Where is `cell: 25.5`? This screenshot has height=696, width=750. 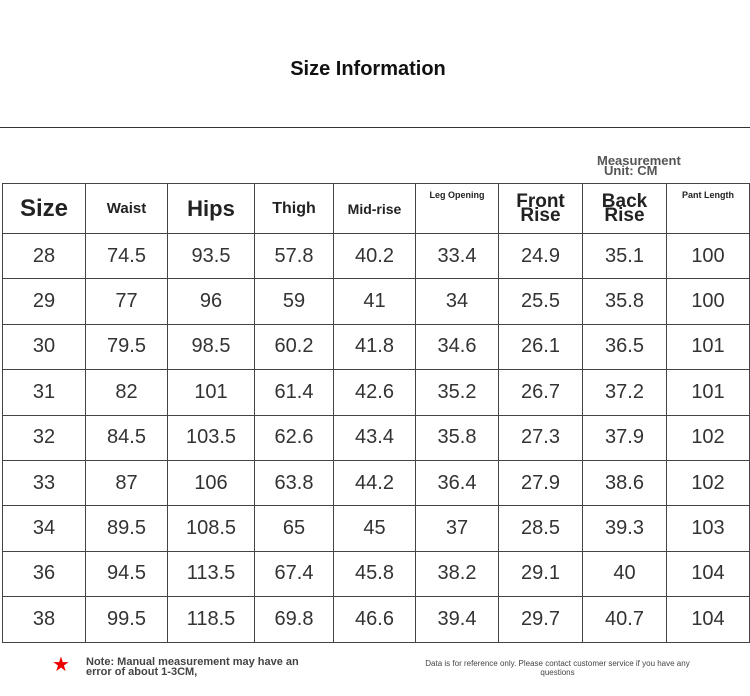 cell: 25.5 is located at coordinates (540, 301).